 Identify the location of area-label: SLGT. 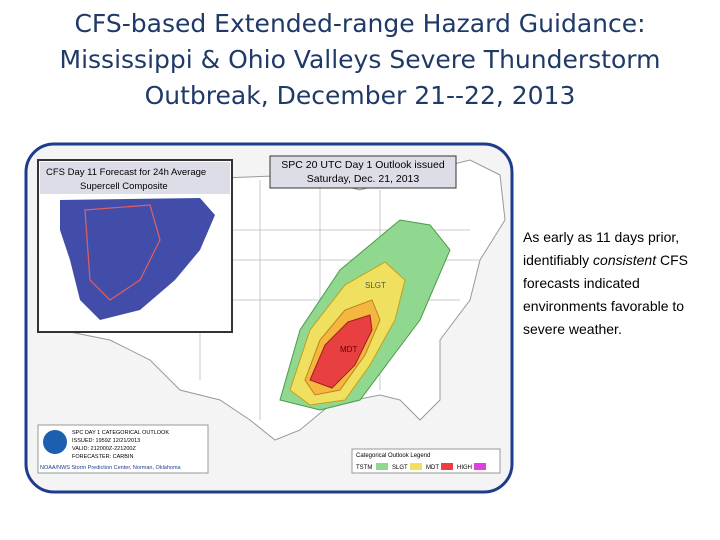
(375, 285).